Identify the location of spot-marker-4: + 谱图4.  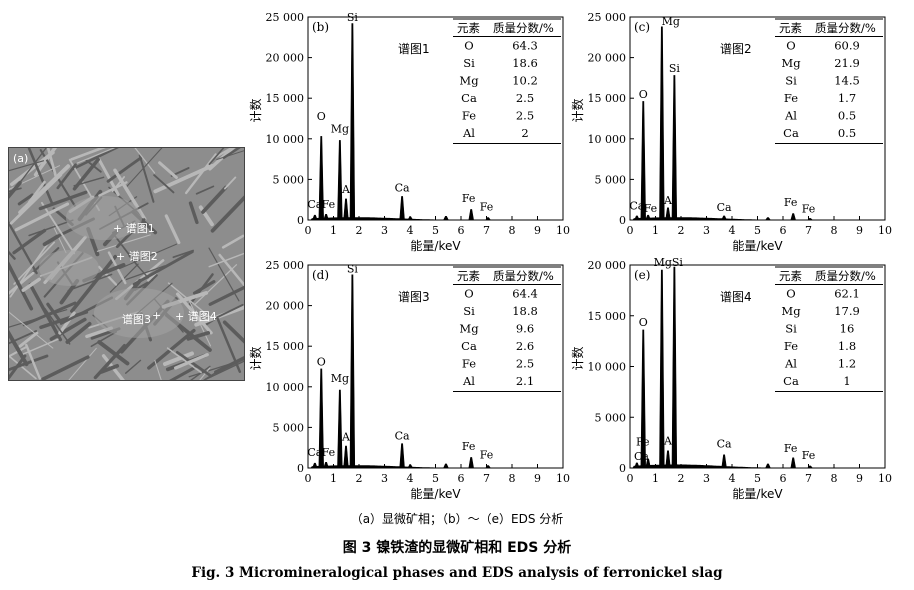
(196, 316).